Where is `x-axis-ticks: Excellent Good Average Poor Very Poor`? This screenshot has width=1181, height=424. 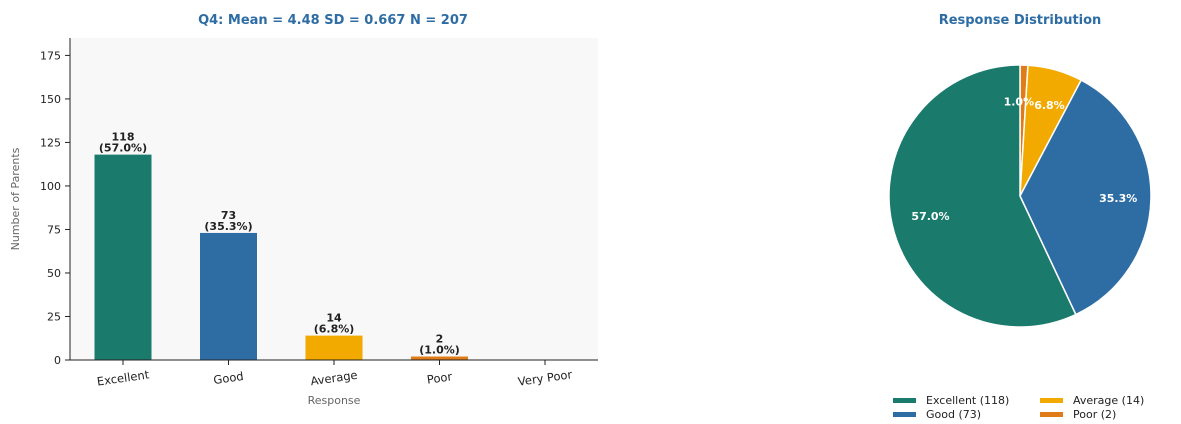 x-axis-ticks: Excellent Good Average Poor Very Poor is located at coordinates (334, 374).